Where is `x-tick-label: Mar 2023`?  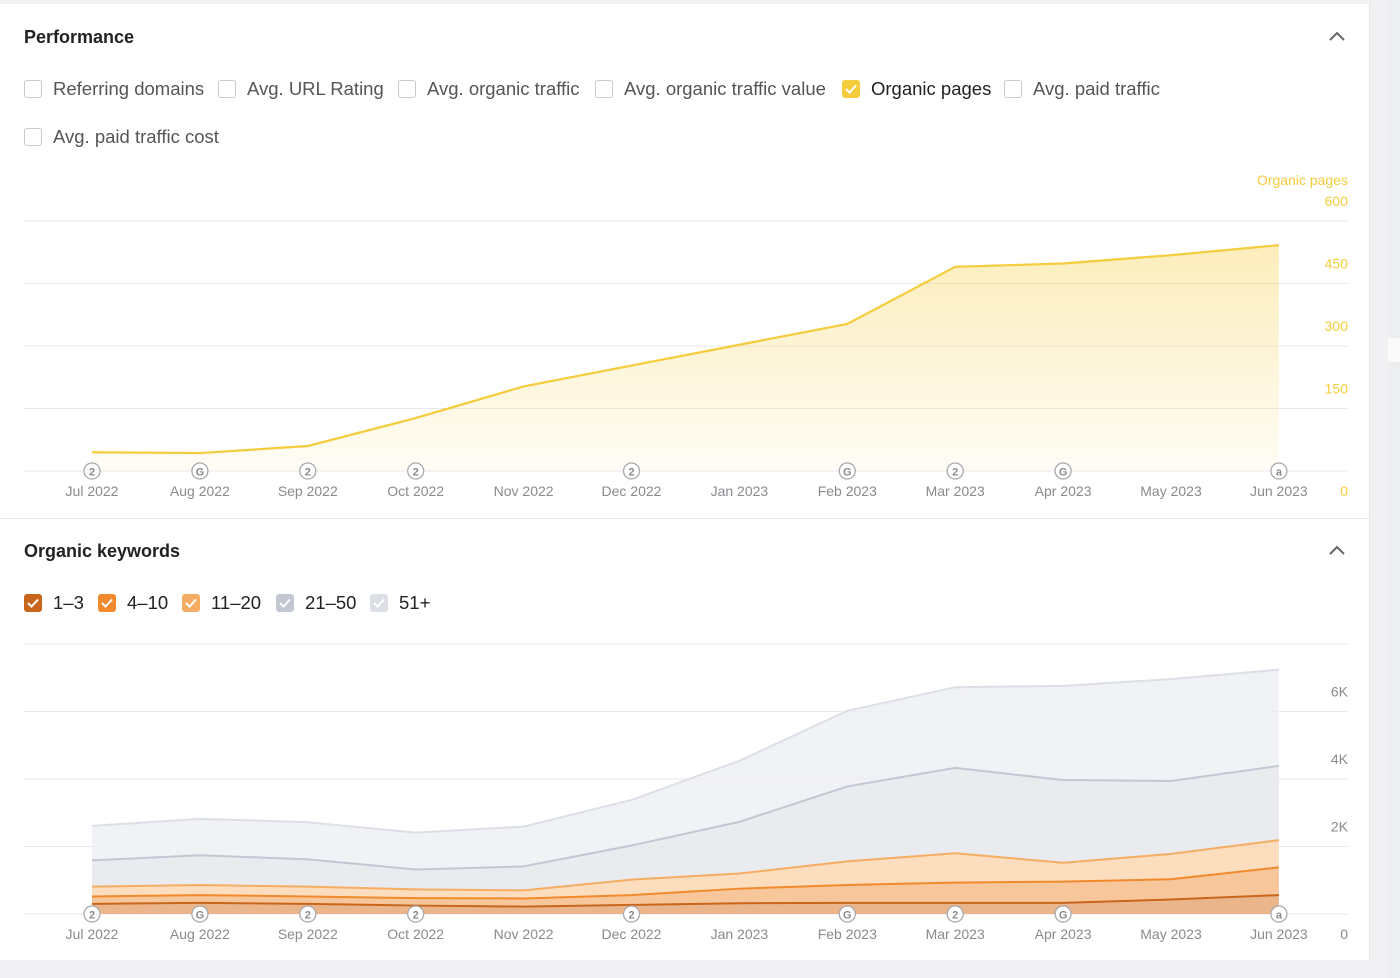 x-tick-label: Mar 2023 is located at coordinates (955, 491).